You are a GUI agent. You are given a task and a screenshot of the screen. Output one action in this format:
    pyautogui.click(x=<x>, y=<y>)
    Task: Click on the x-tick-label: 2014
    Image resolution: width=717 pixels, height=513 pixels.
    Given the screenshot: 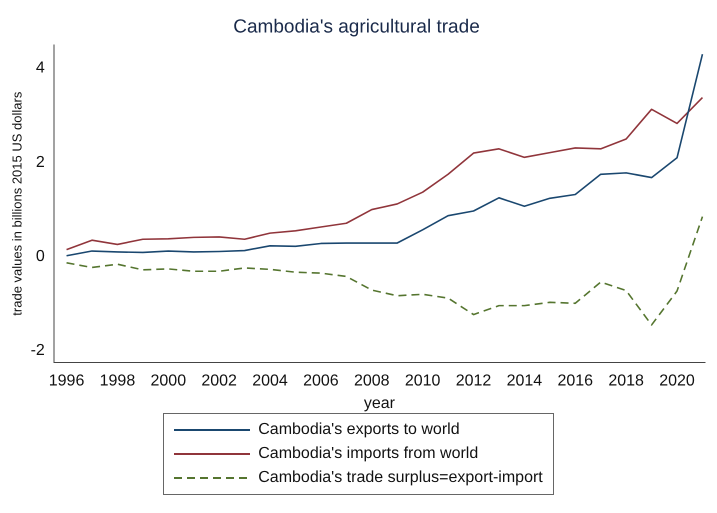 What is the action you would take?
    pyautogui.click(x=524, y=381)
    